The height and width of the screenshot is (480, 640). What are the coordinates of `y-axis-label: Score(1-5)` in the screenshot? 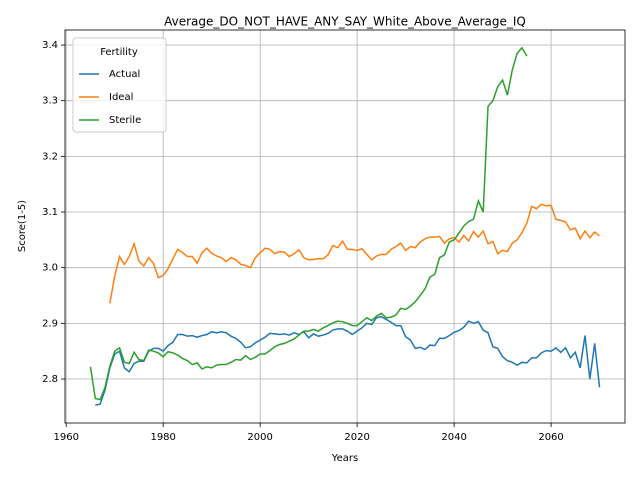 It's located at (22, 226).